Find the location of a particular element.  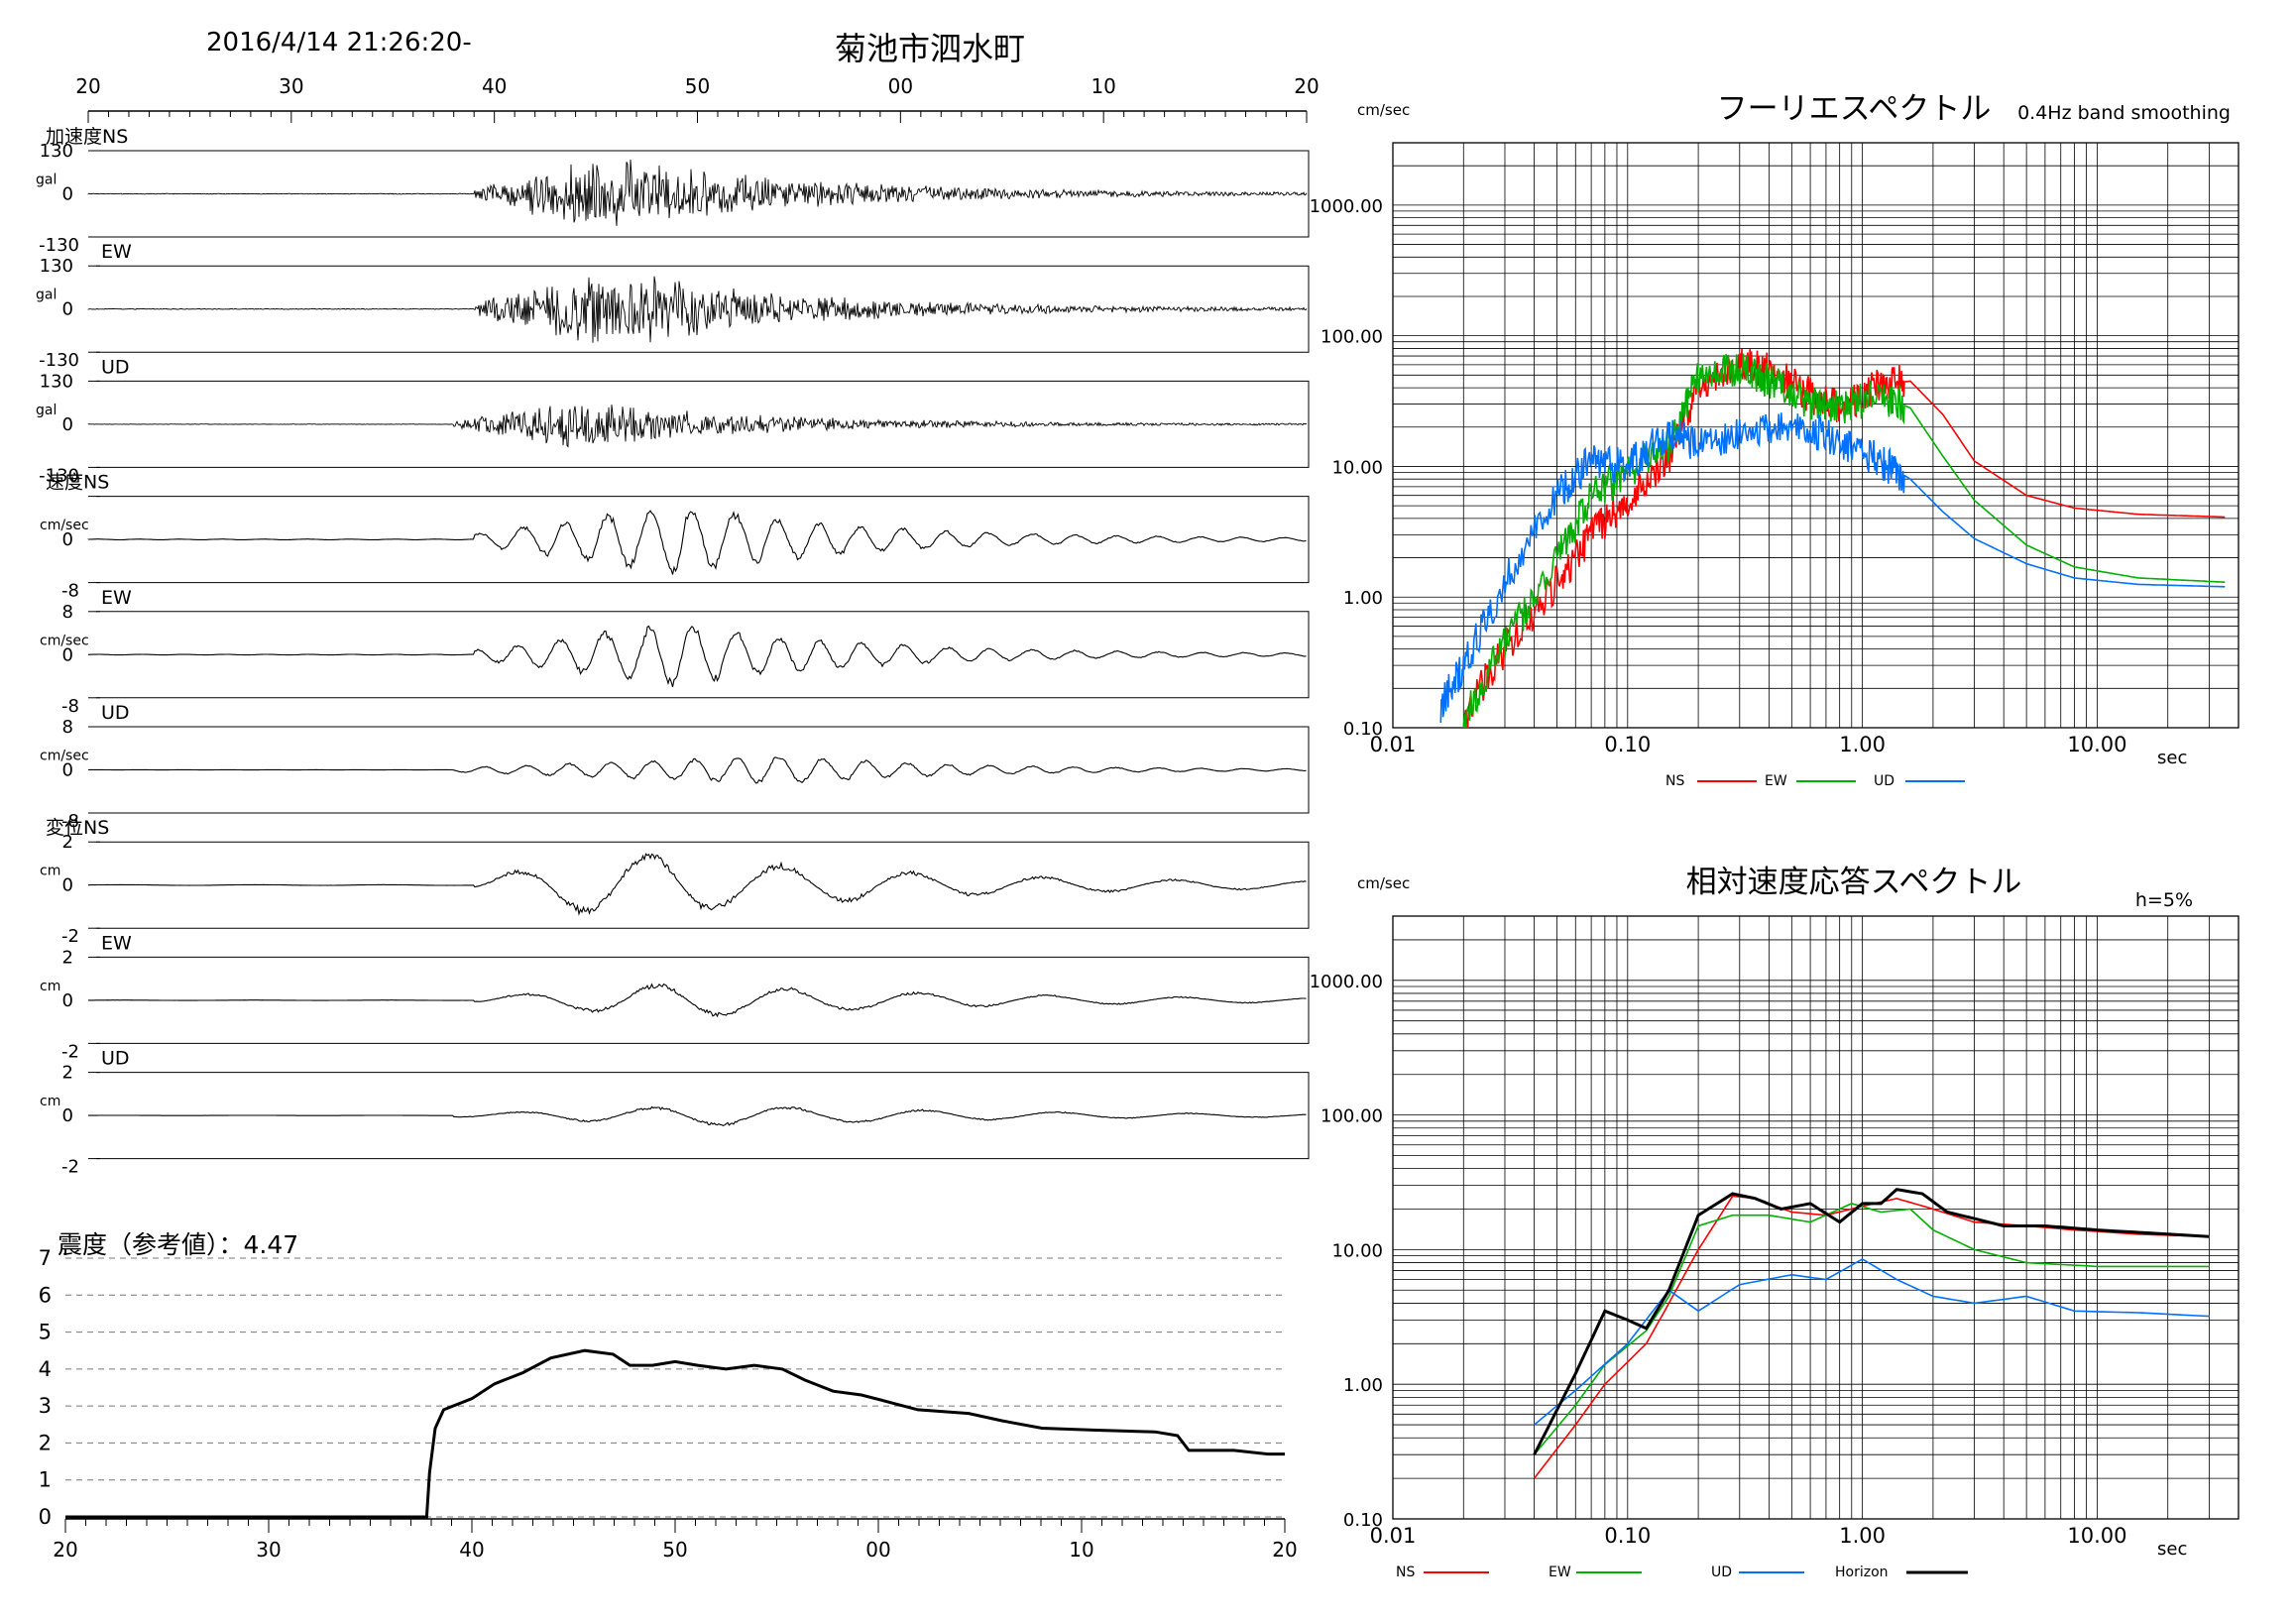

waveform-panel-1: EW 130 0 -130 gal is located at coordinates (673, 306).